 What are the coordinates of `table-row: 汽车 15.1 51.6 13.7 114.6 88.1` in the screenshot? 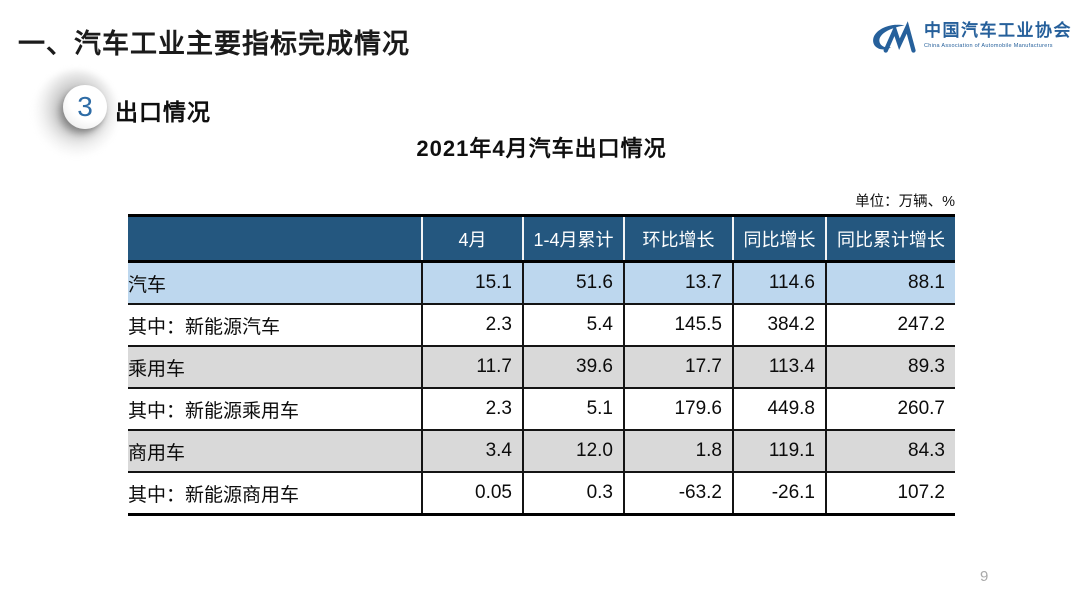 It's located at (541, 283).